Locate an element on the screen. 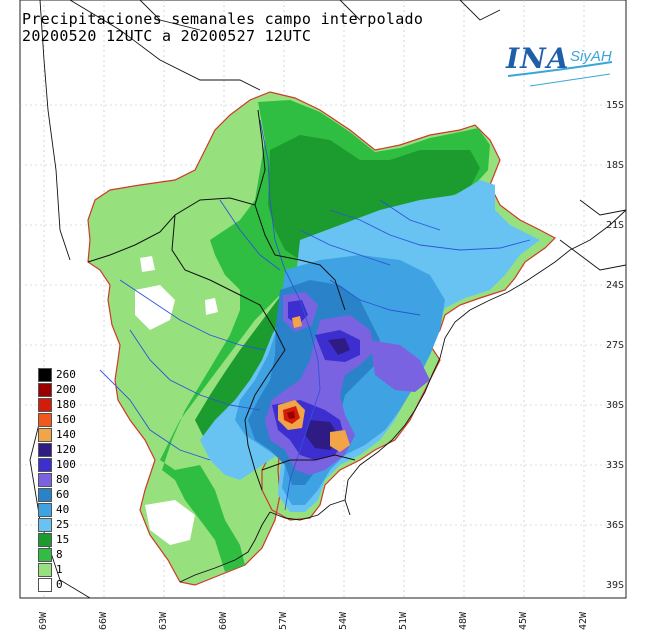  legend-label: 140 is located at coordinates (66, 434).